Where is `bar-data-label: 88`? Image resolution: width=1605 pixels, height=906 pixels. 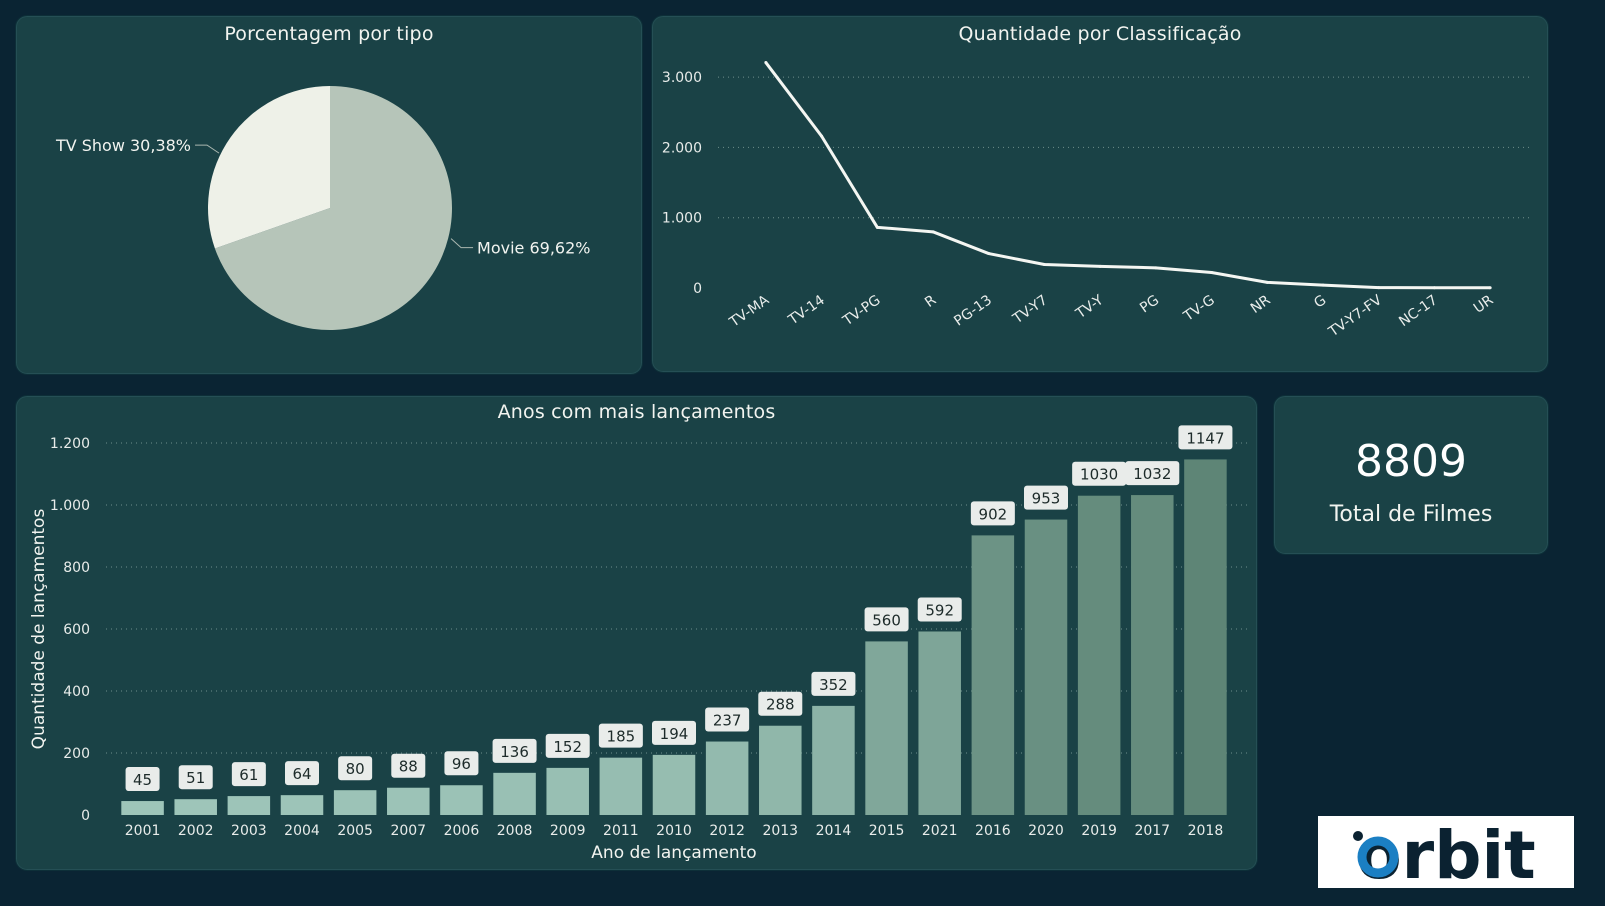
bar-data-label: 88 is located at coordinates (408, 767).